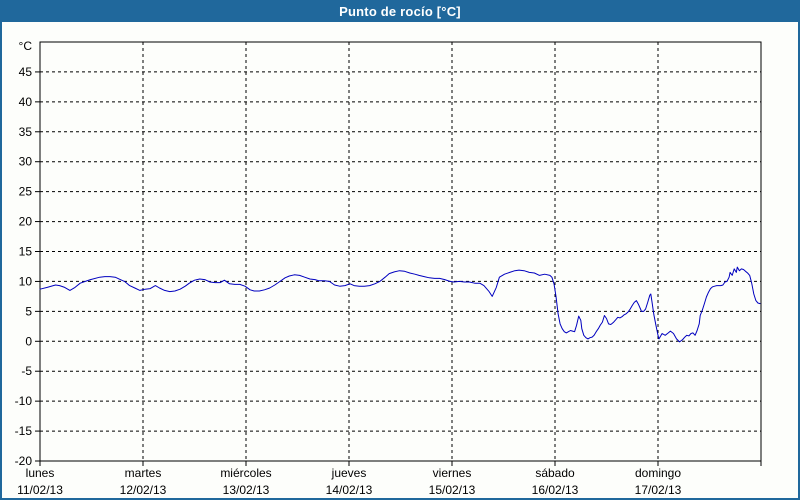 The image size is (800, 500). What do you see at coordinates (26, 281) in the screenshot?
I see `y-tick-label: 10` at bounding box center [26, 281].